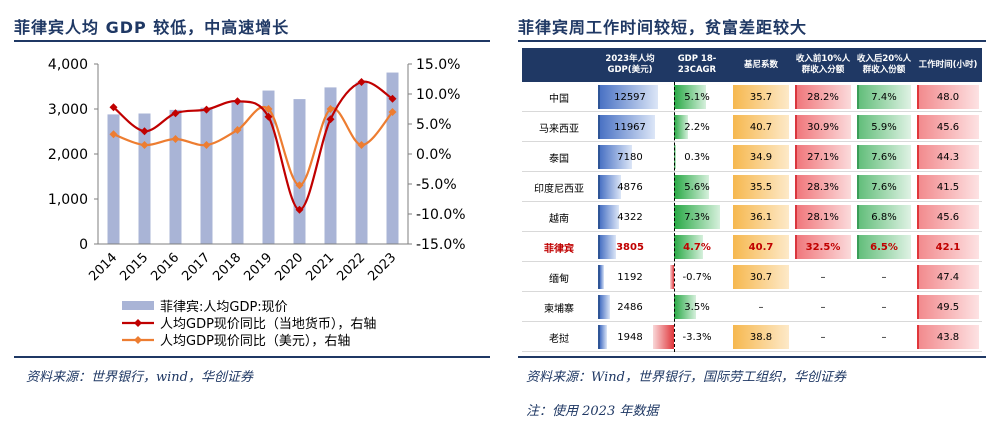 The image size is (1000, 433). What do you see at coordinates (382, 267) in the screenshot?
I see `x-tick-label: 2023` at bounding box center [382, 267].